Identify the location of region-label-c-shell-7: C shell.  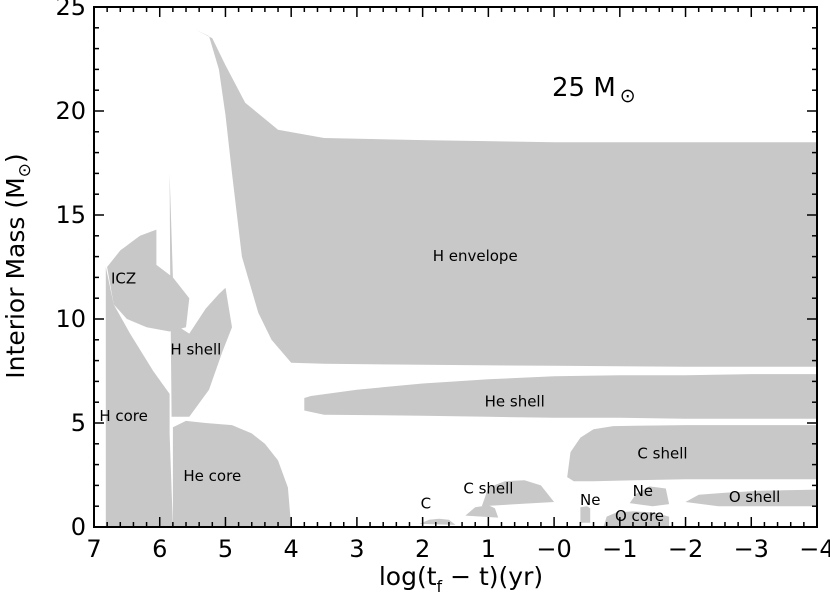
(488, 489).